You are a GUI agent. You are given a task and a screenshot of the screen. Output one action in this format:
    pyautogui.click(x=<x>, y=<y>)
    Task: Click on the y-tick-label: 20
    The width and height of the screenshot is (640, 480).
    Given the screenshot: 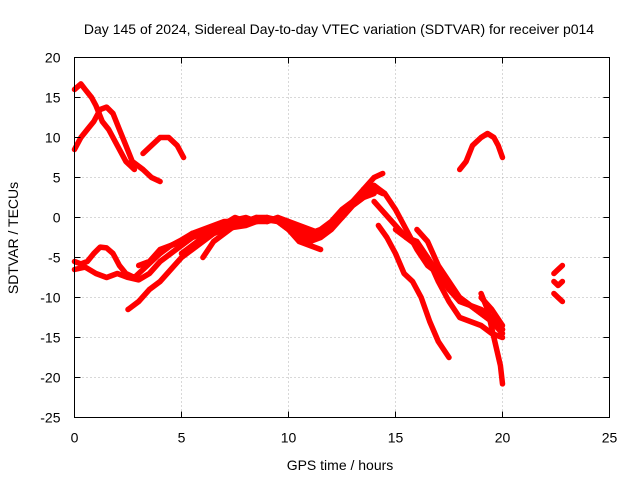 What is the action you would take?
    pyautogui.click(x=53, y=58)
    